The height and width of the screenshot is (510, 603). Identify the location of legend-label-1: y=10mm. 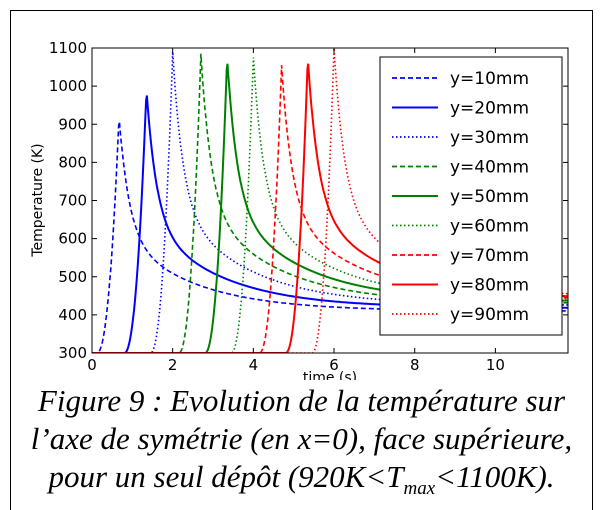
(489, 79).